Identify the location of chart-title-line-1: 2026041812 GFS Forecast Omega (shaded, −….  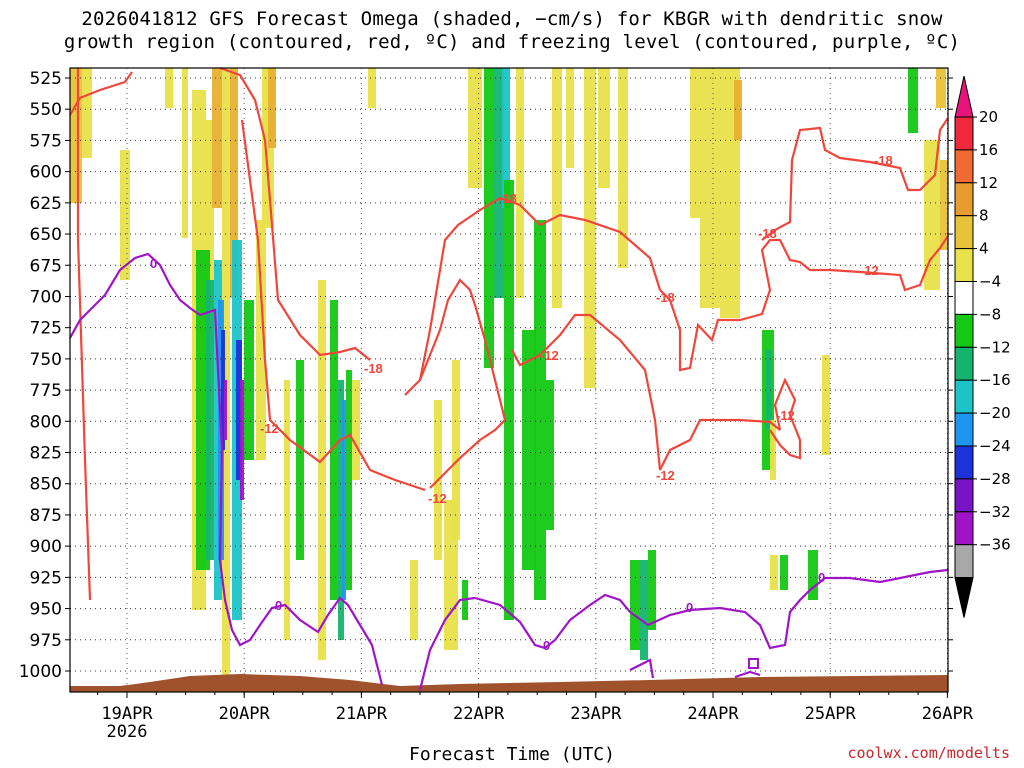
(512, 19).